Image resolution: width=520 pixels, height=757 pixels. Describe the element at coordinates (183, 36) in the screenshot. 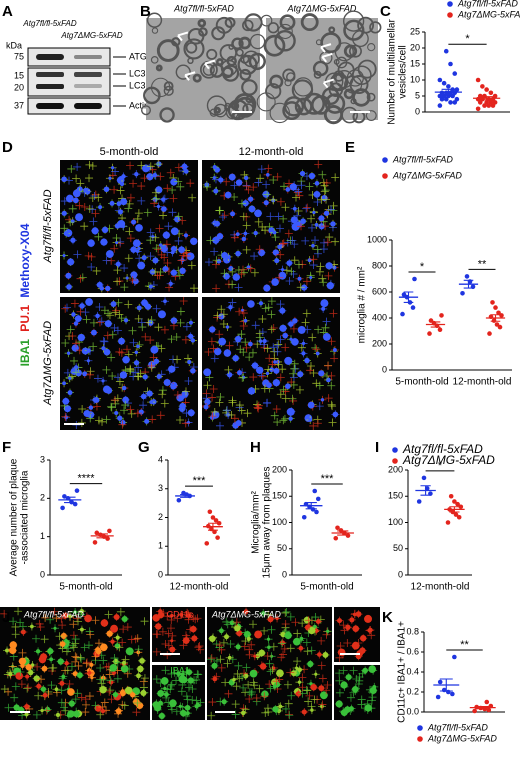

I see `arrow` at that location.